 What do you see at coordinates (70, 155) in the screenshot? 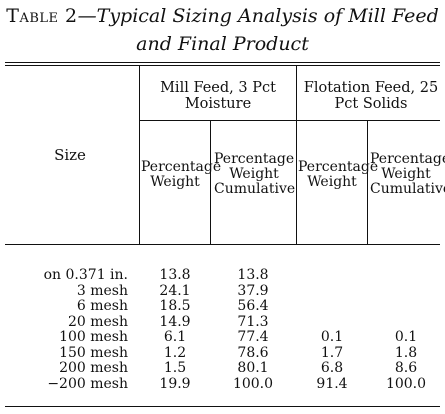
I see `size-header: Size` at bounding box center [70, 155].